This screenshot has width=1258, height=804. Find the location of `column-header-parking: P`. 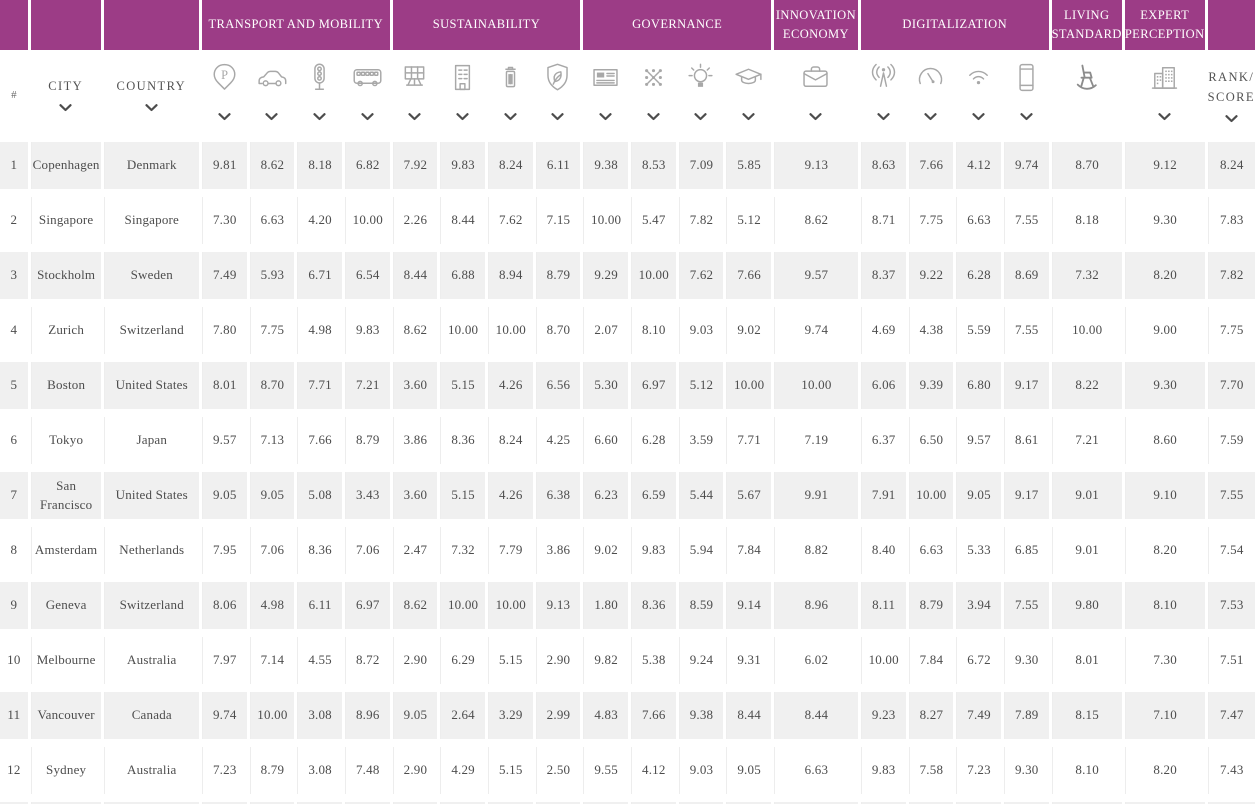

column-header-parking: P is located at coordinates (224, 96).